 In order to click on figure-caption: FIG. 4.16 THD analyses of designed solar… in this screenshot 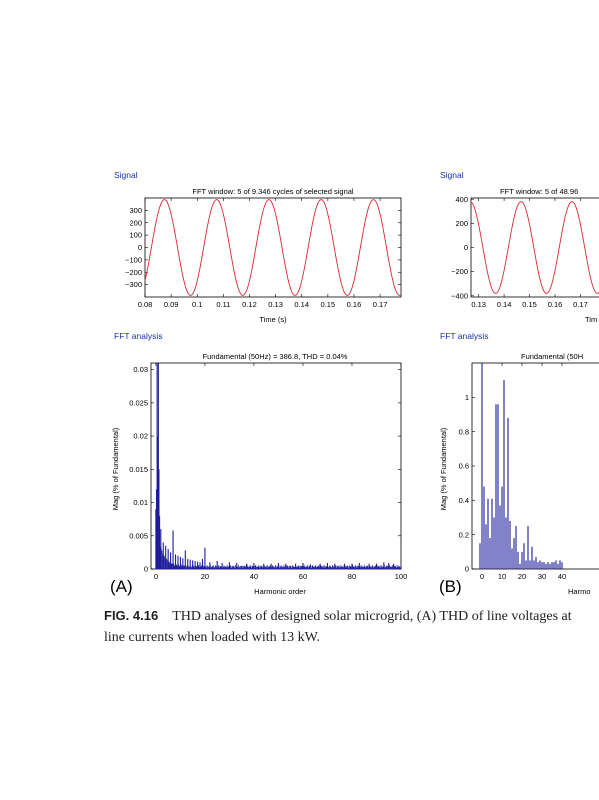, I will do `click(351, 626)`.